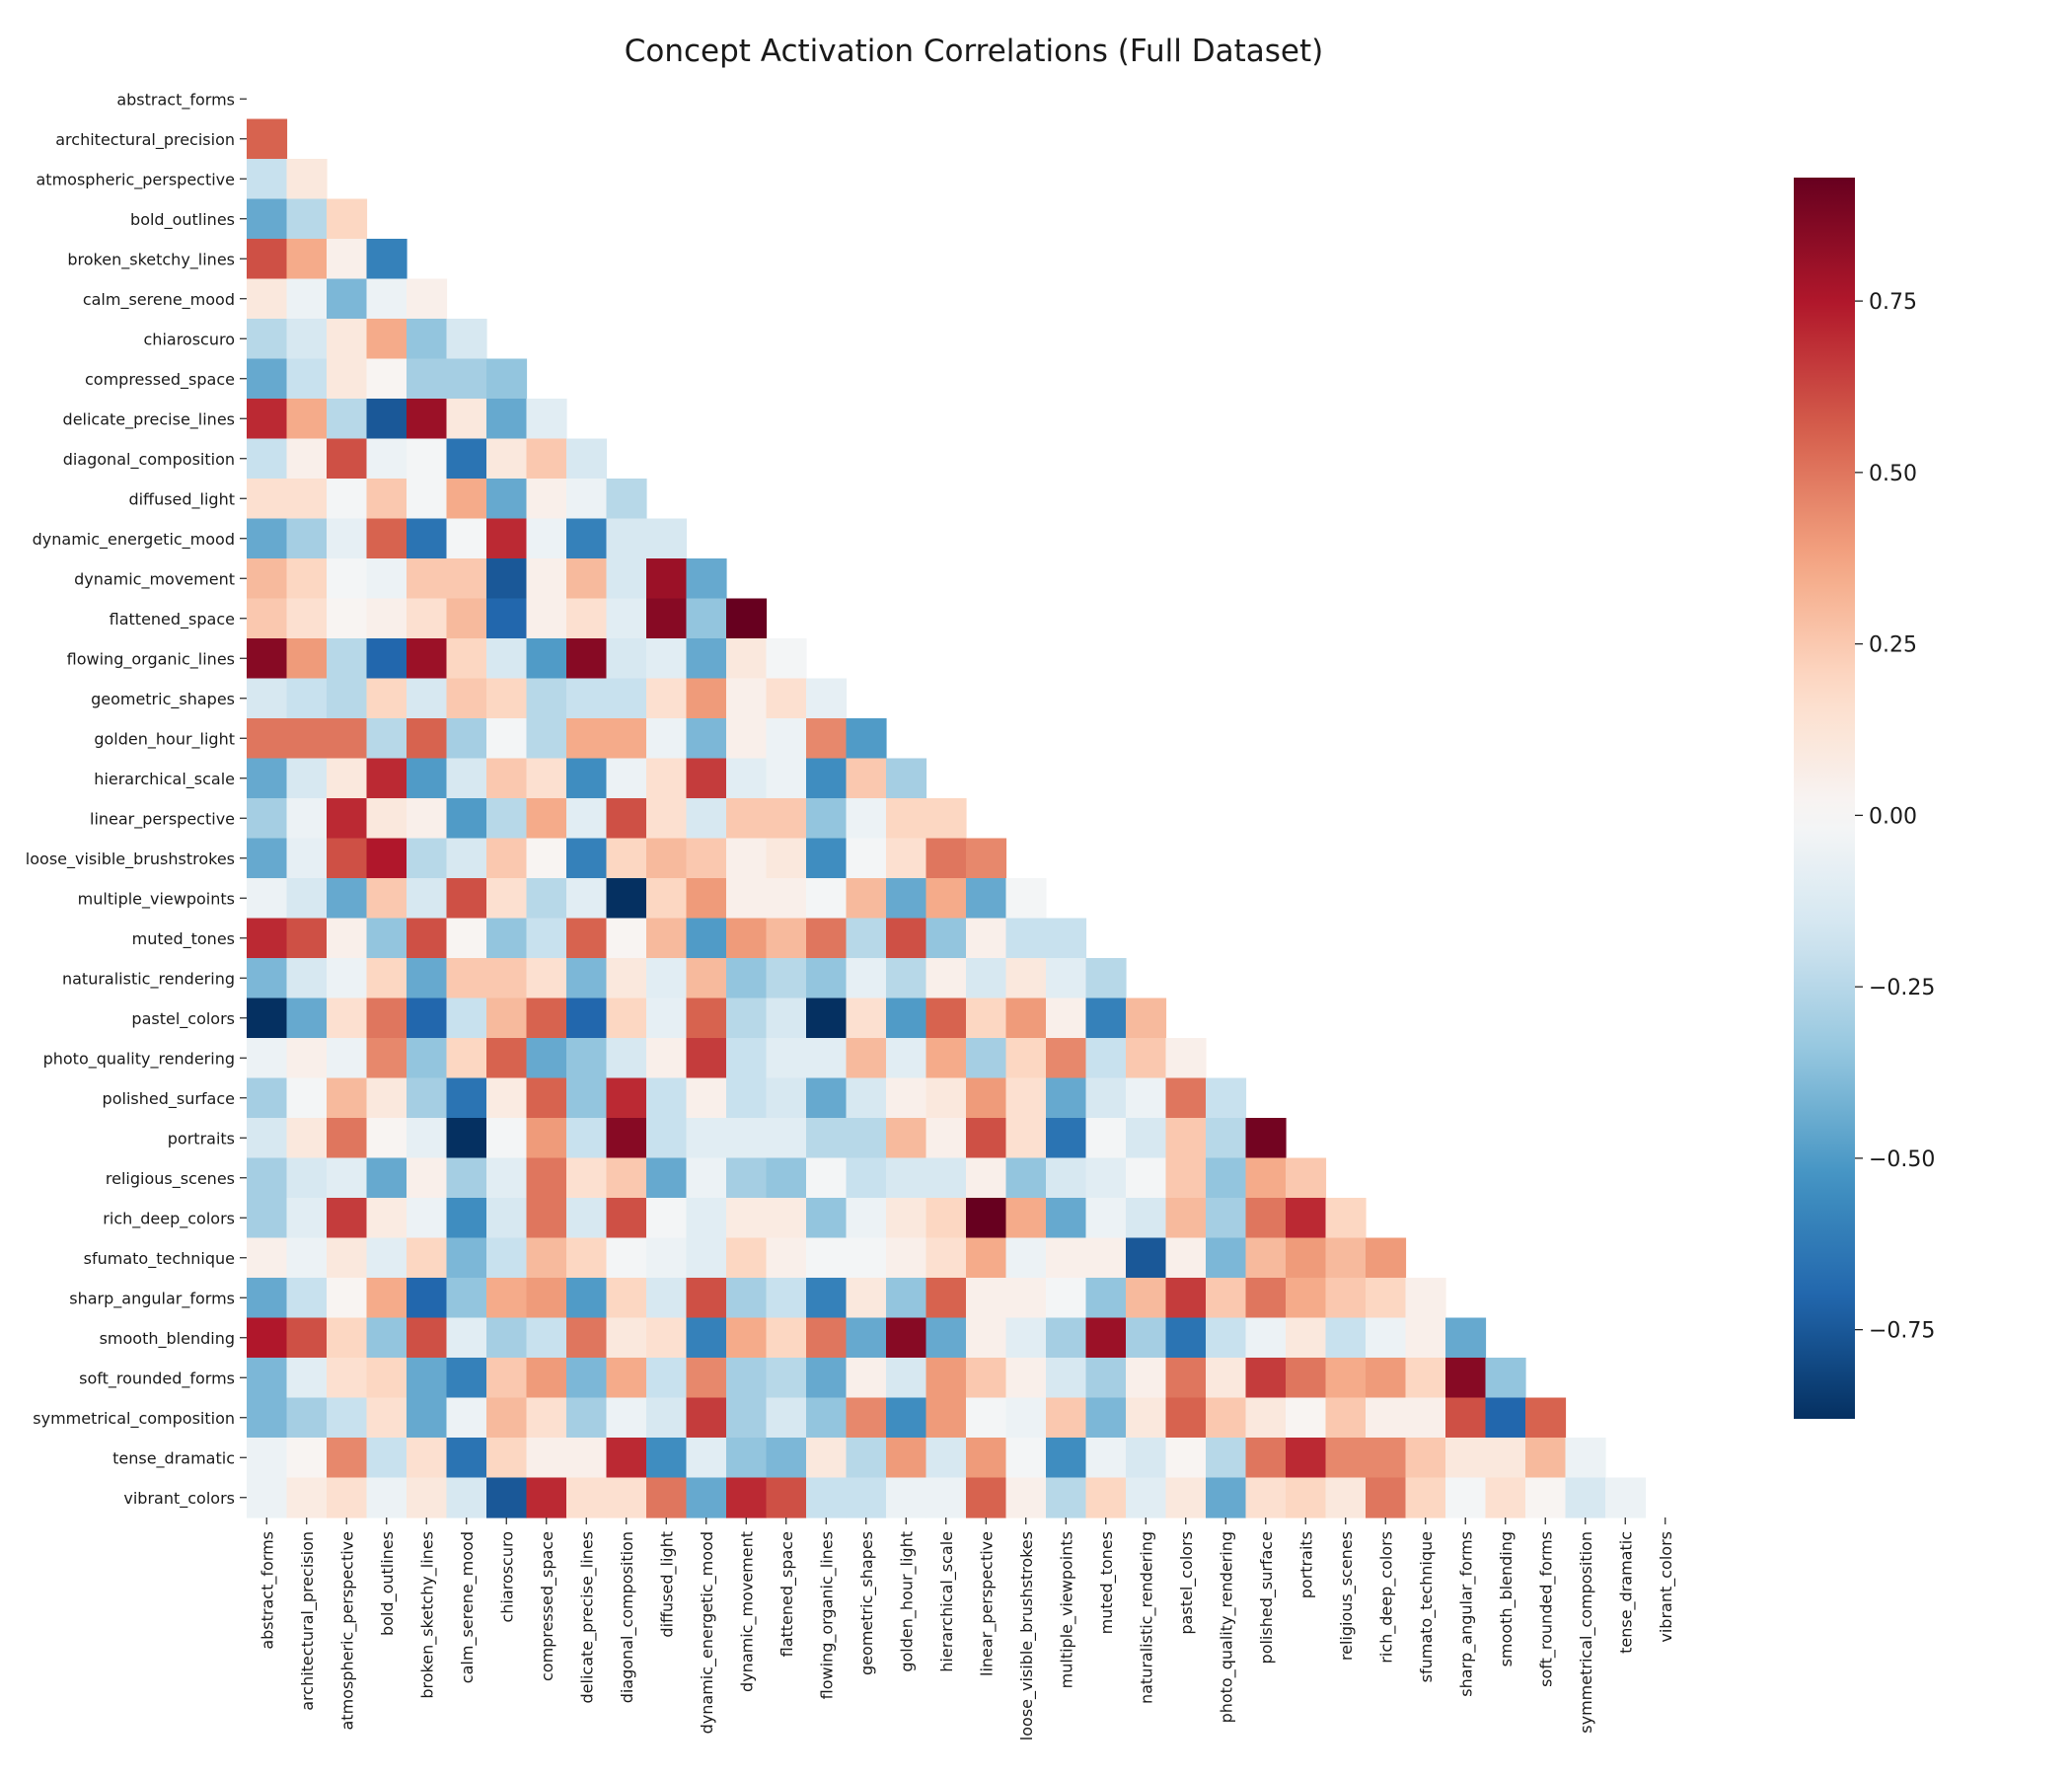  What do you see at coordinates (190, 339) in the screenshot?
I see `row-label: chiaroscuro` at bounding box center [190, 339].